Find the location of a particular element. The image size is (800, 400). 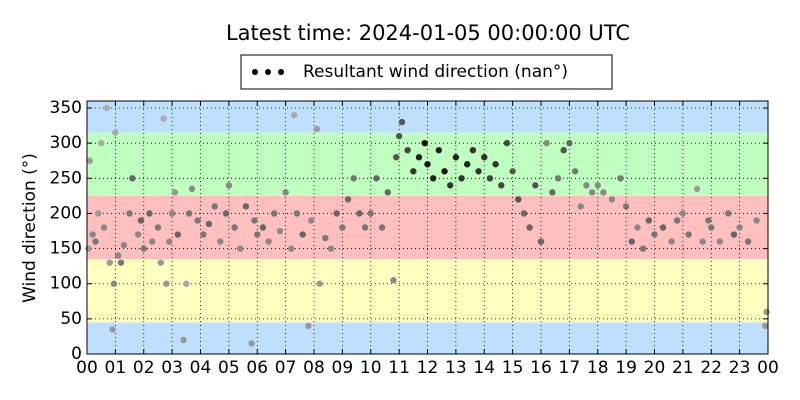

x-tick-label: 05 is located at coordinates (229, 368).